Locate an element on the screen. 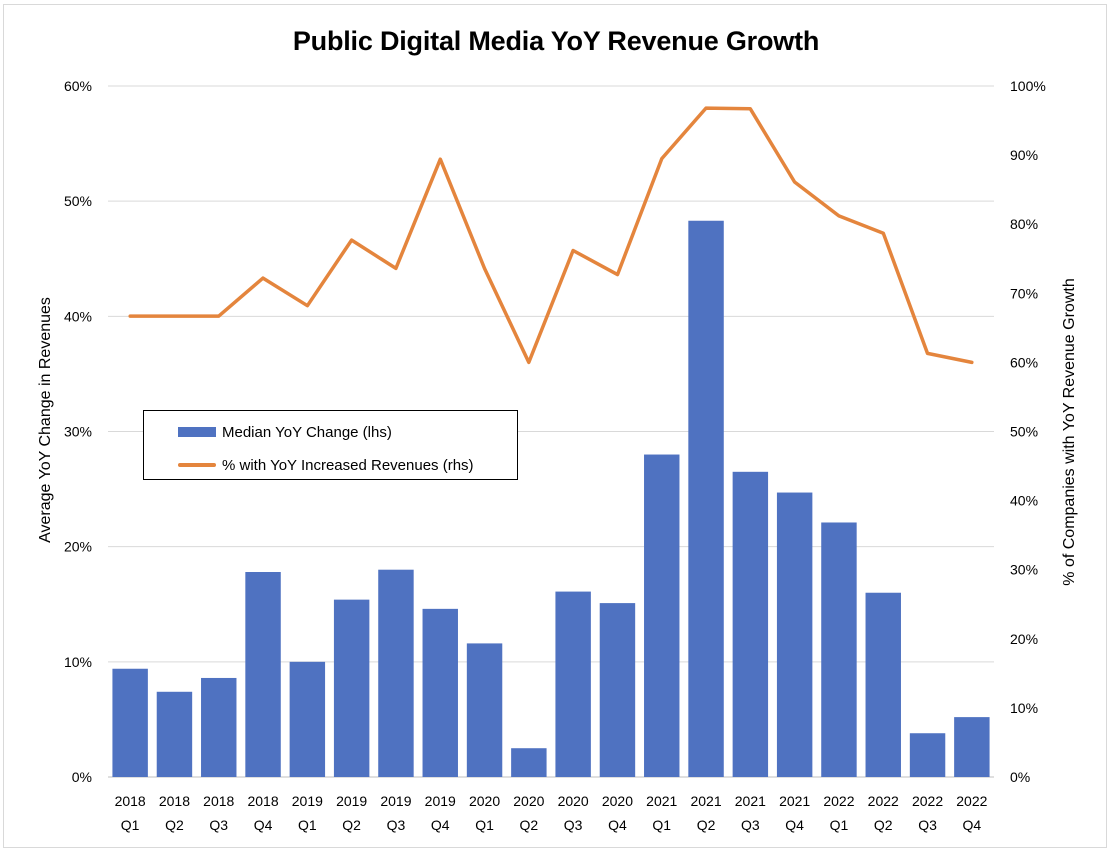 The height and width of the screenshot is (854, 1112). legend-label-bar: Median YoY Change (lhs) is located at coordinates (307, 432).